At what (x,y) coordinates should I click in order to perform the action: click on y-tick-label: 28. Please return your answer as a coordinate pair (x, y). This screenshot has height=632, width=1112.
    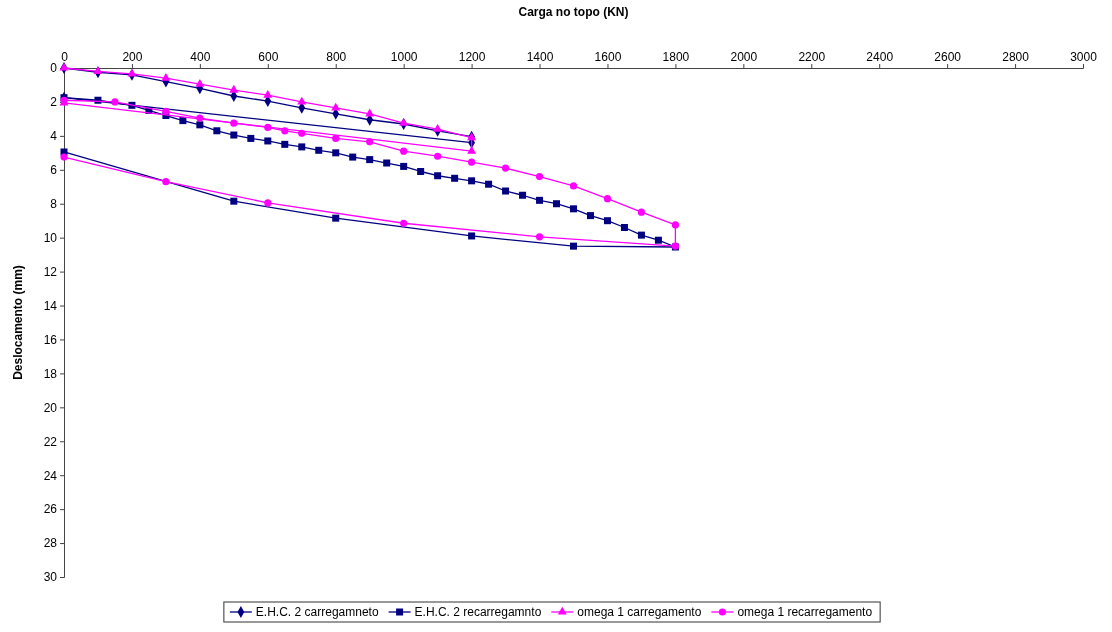
    Looking at the image, I should click on (50, 543).